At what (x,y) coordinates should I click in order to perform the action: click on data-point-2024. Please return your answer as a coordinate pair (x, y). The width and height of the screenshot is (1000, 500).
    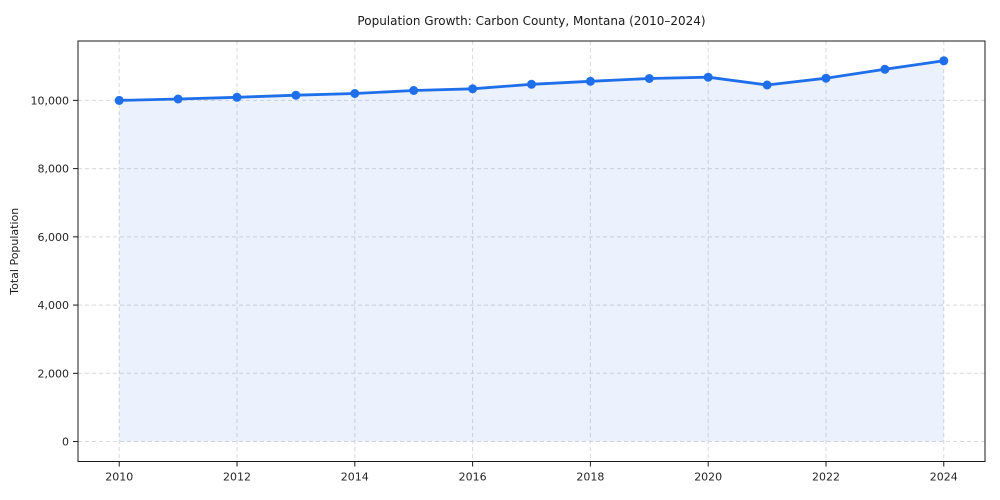
    Looking at the image, I should click on (944, 61).